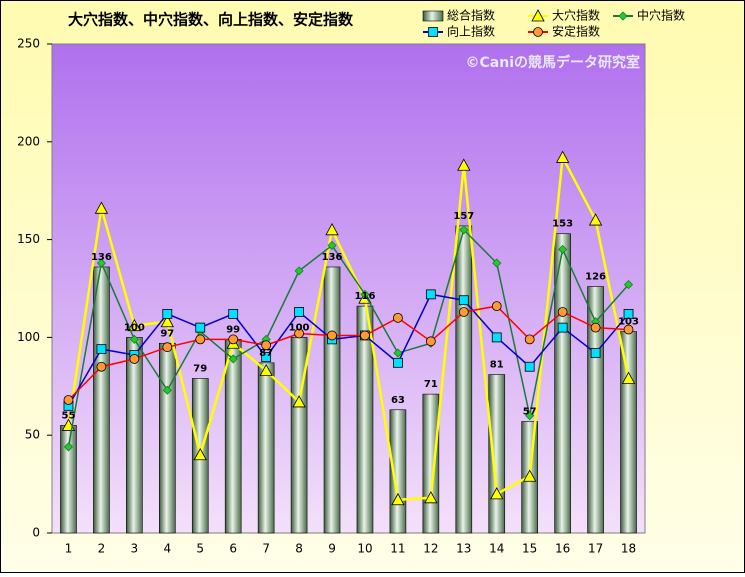 Image resolution: width=745 pixels, height=577 pixels. What do you see at coordinates (576, 15) in the screenshot?
I see `legend-label: 大穴指数` at bounding box center [576, 15].